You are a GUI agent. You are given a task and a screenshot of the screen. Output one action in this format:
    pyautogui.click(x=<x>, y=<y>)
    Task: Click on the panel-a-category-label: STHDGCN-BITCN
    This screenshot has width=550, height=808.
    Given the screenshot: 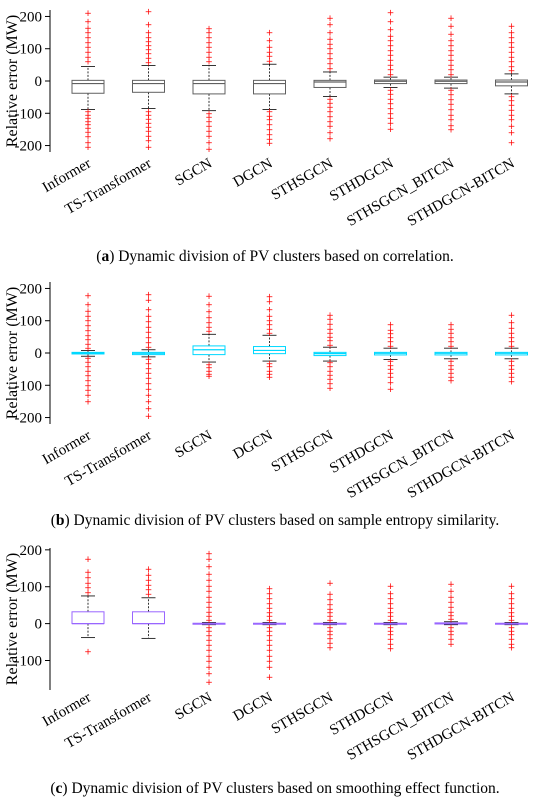 What is the action you would take?
    pyautogui.click(x=461, y=193)
    